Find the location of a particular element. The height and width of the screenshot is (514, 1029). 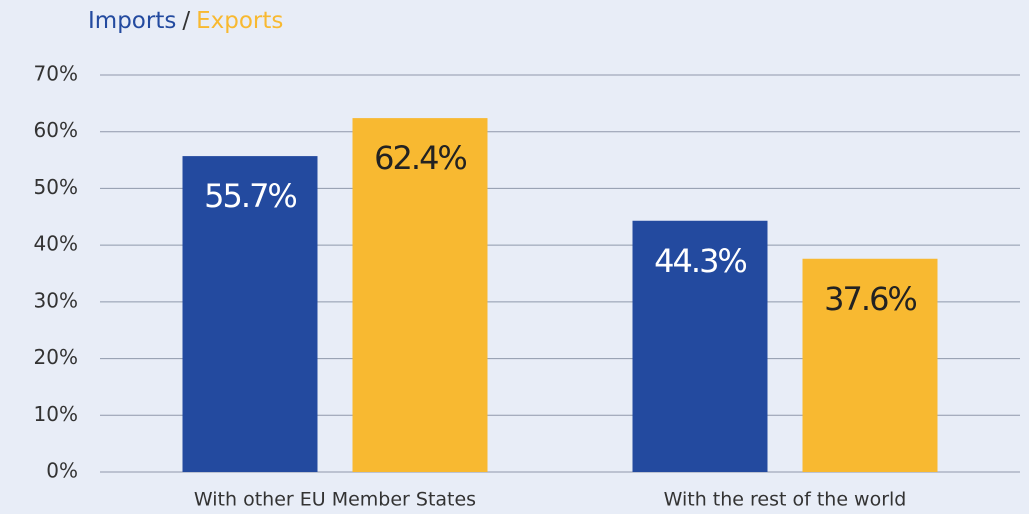

y-tick-label: 20% is located at coordinates (56, 357).